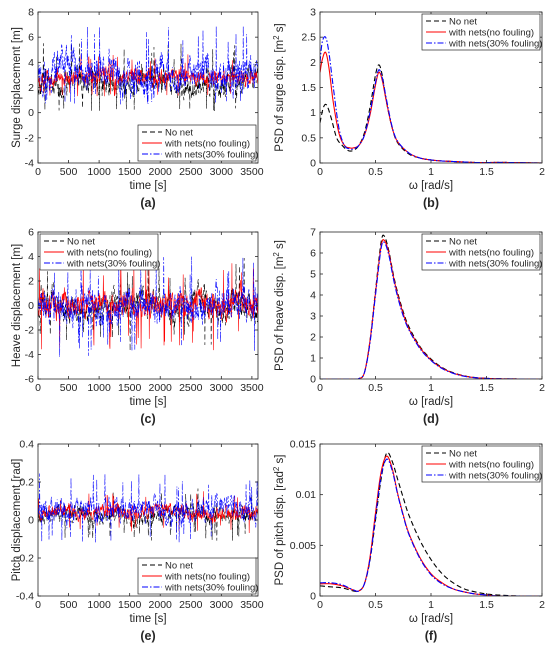 The image size is (550, 645). I want to click on y-tick-label: -0.2, so click(25, 559).